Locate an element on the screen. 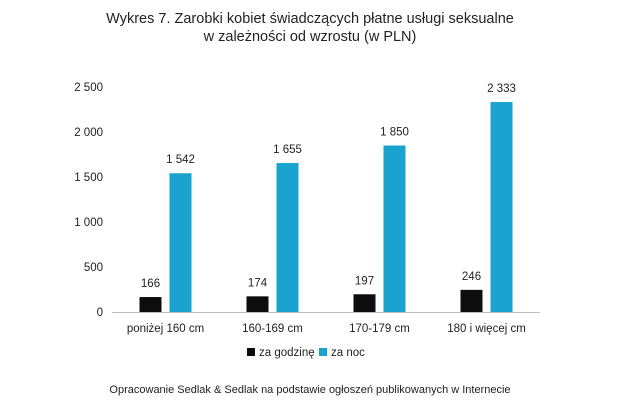  y-tick-label: 0 is located at coordinates (100, 313).